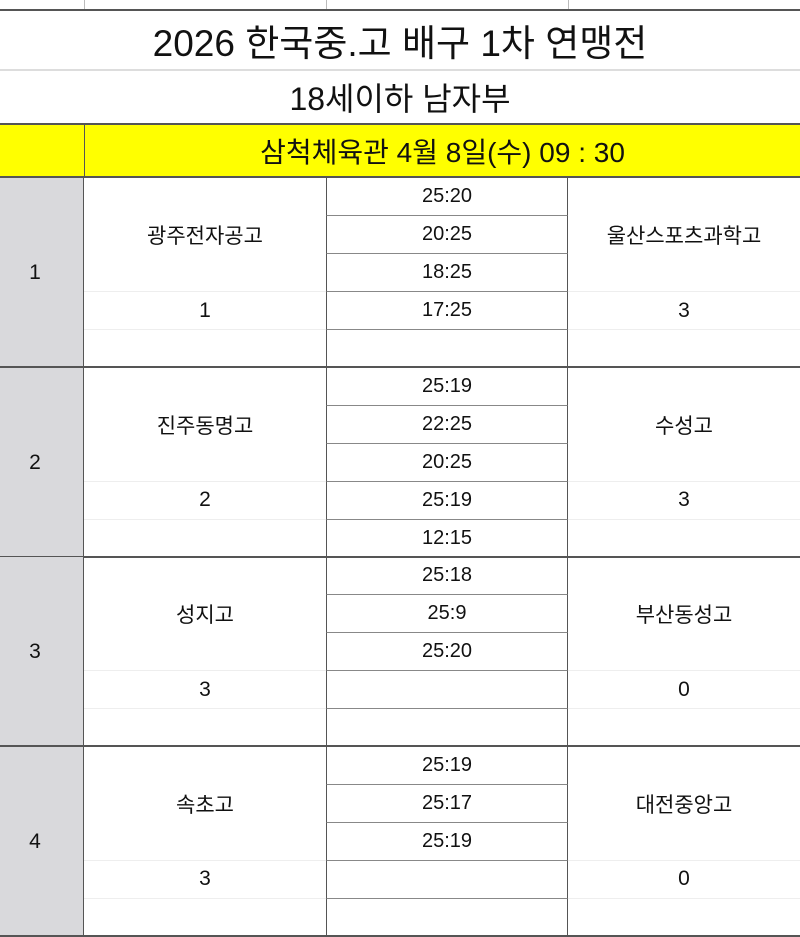  I want to click on sheet-row: 20:25, so click(442, 462).